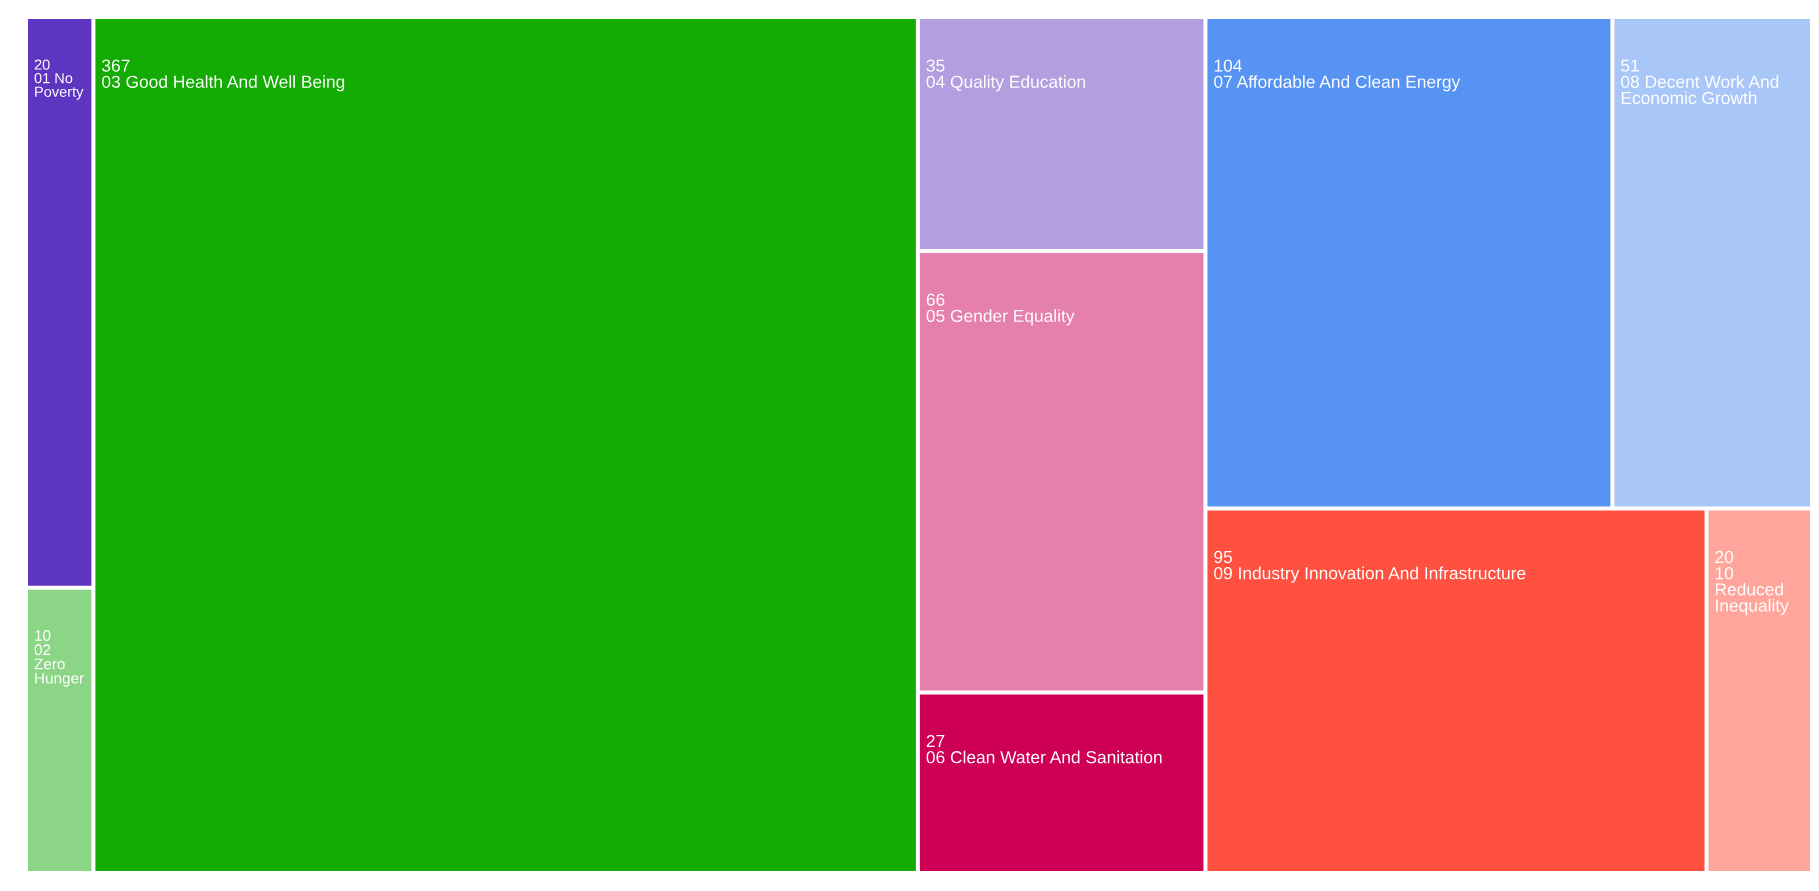 This screenshot has height=891, width=1819. Describe the element at coordinates (223, 83) in the screenshot. I see `category-label: 03 Good Health And Well Being` at that location.